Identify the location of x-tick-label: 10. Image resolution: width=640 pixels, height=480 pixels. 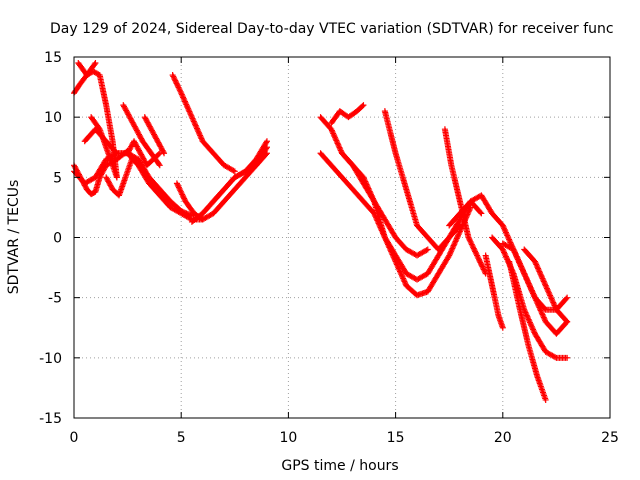
(288, 438).